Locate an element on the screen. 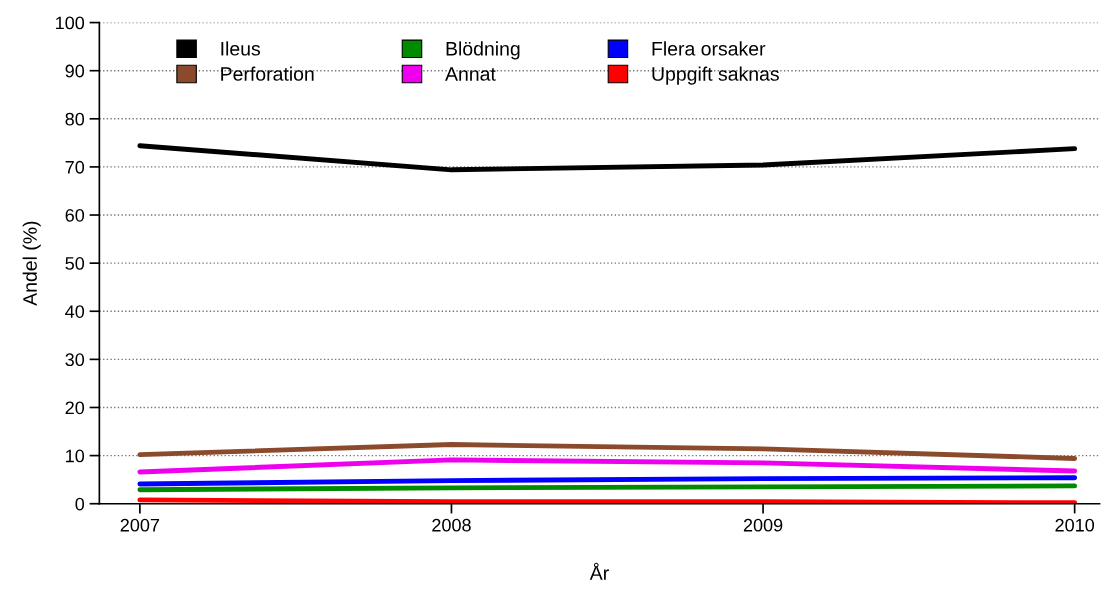 Image resolution: width=1104 pixels, height=594 pixels. x-tick-label: 2010 is located at coordinates (1075, 525).